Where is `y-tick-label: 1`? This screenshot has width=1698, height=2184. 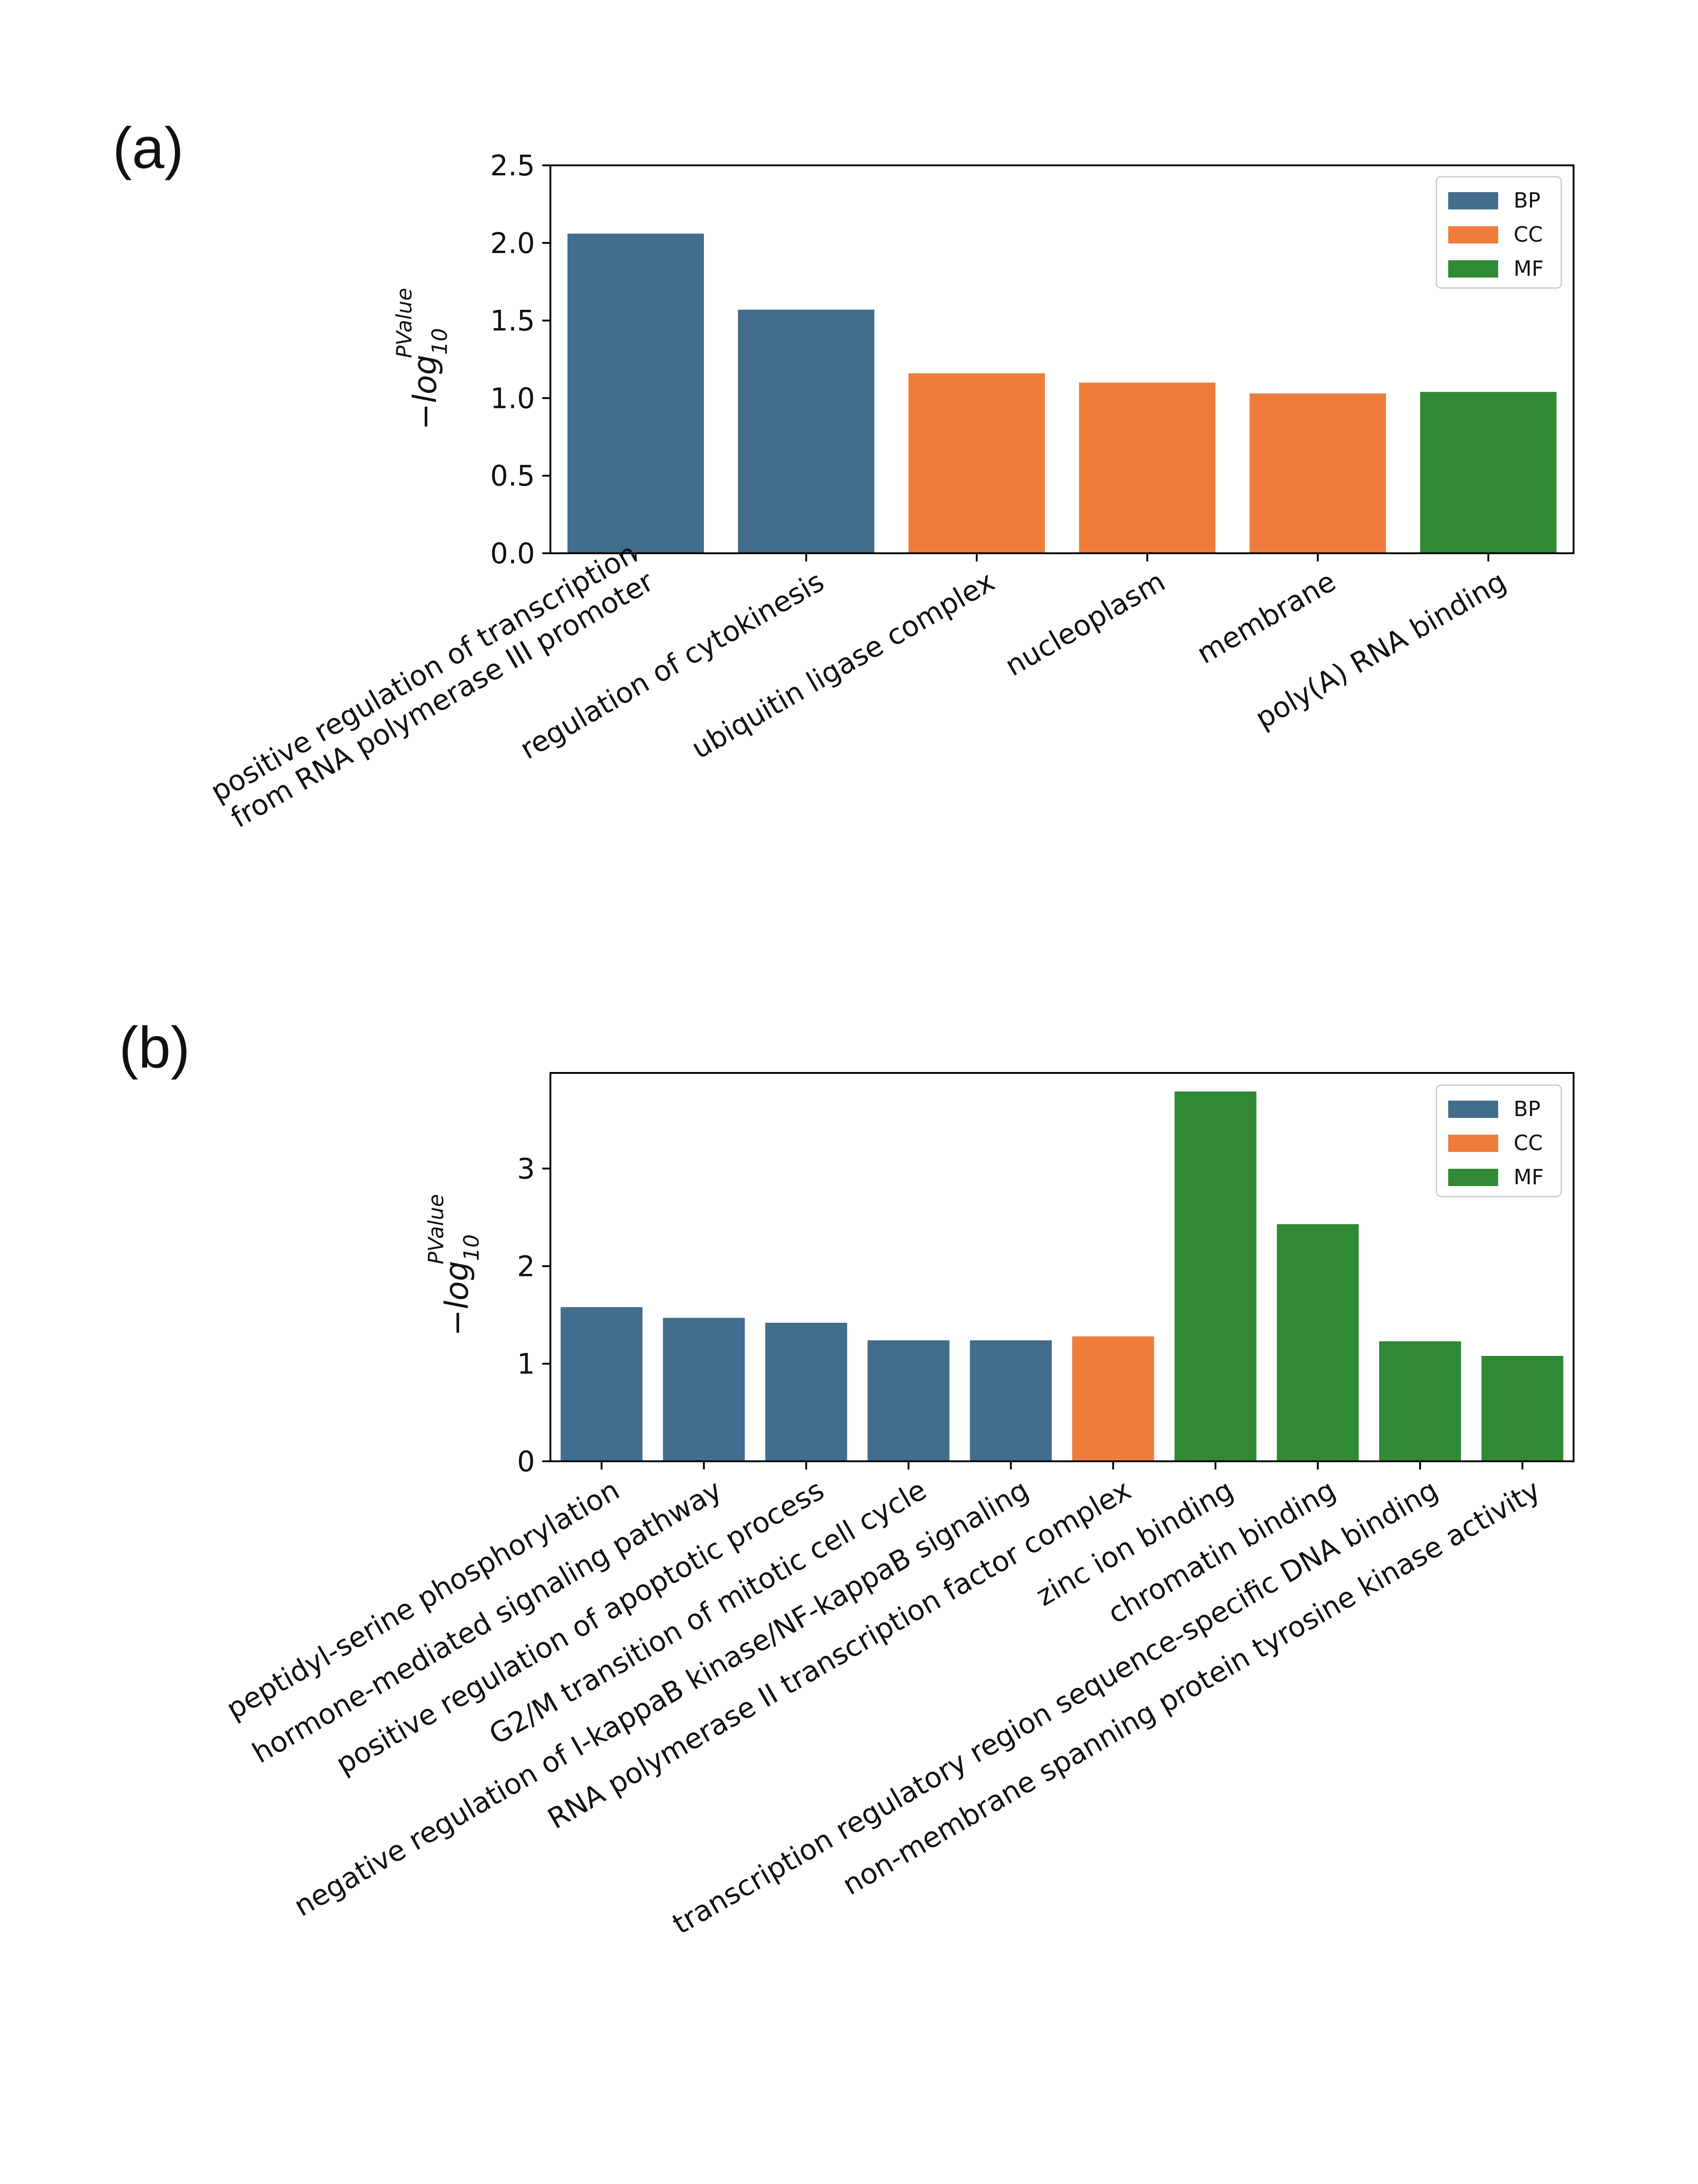 y-tick-label: 1 is located at coordinates (526, 1363).